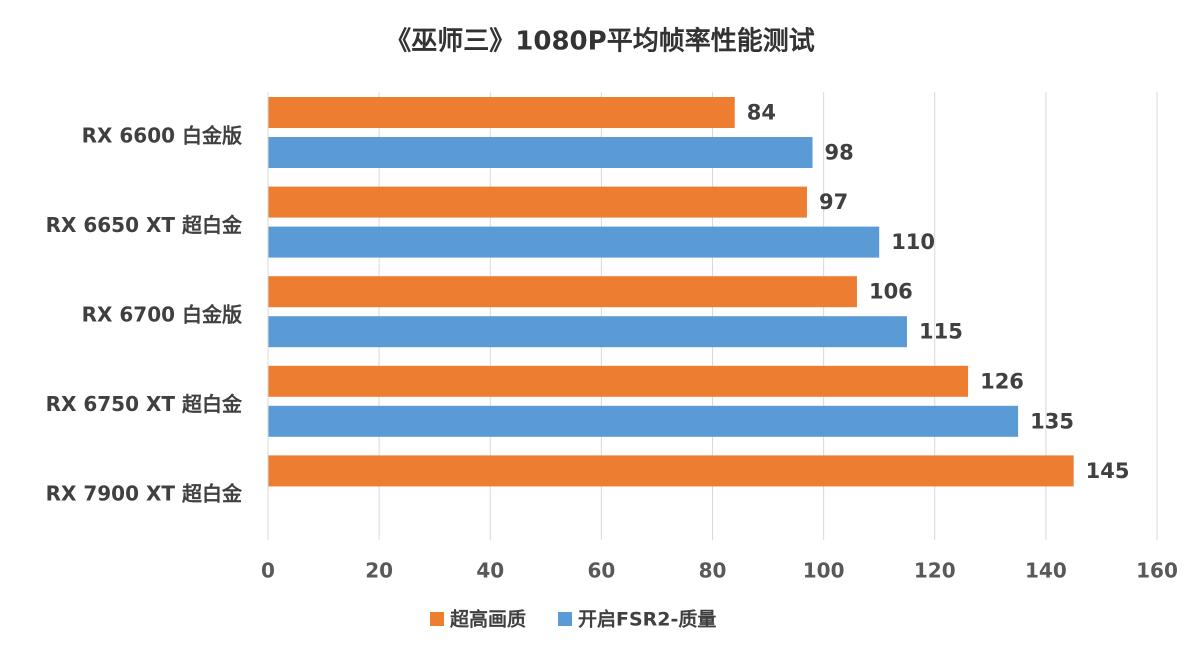 The image size is (1200, 651). What do you see at coordinates (1002, 381) in the screenshot?
I see `data-label: 126` at bounding box center [1002, 381].